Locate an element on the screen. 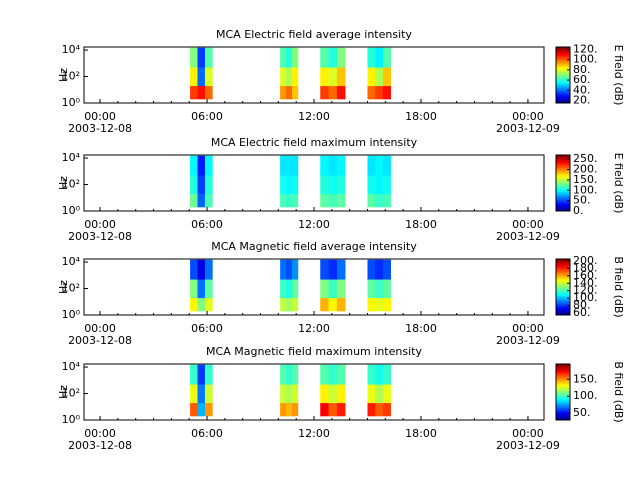 The image size is (640, 480). x-tick-label: 18:00 is located at coordinates (421, 433).